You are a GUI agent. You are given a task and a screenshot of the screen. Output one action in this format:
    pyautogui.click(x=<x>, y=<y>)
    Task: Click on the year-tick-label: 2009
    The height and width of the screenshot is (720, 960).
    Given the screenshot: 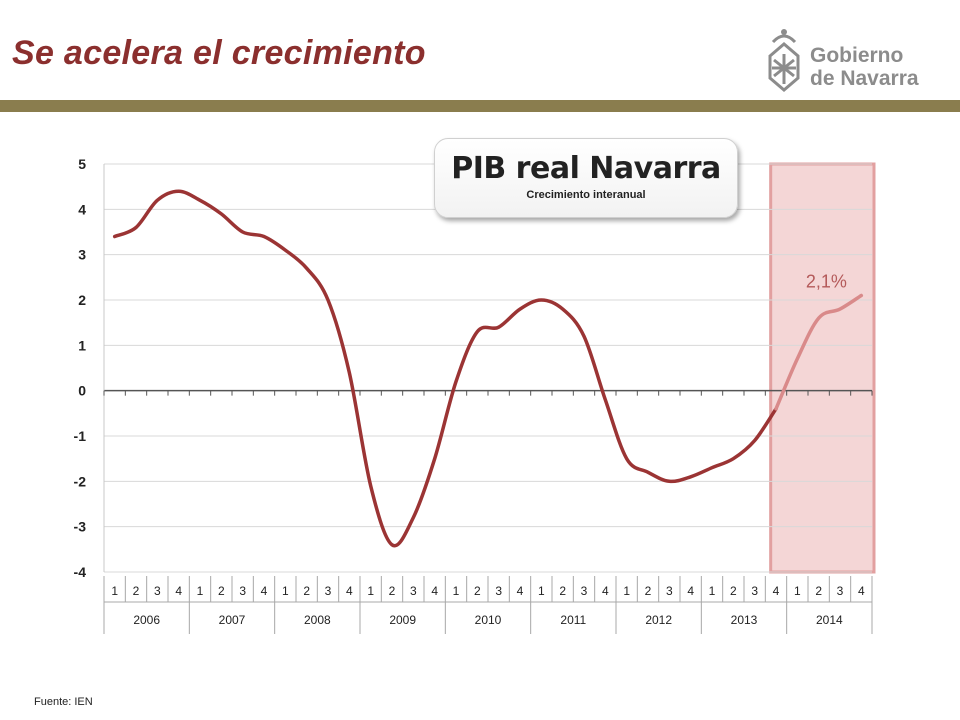 What is the action you would take?
    pyautogui.click(x=402, y=620)
    